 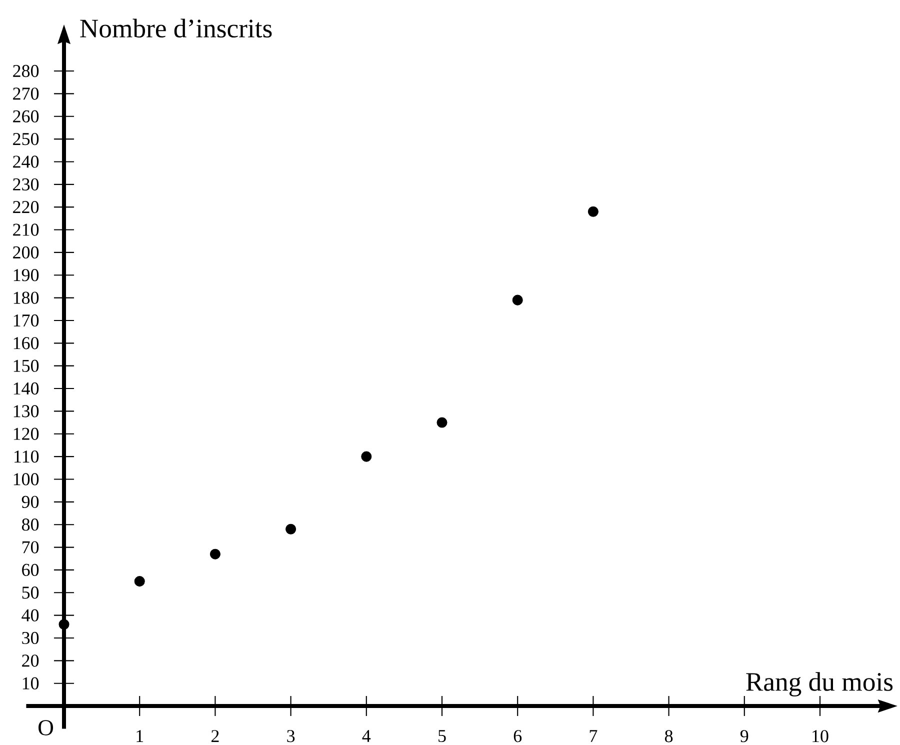 What do you see at coordinates (518, 736) in the screenshot?
I see `x-tick-label: 6` at bounding box center [518, 736].